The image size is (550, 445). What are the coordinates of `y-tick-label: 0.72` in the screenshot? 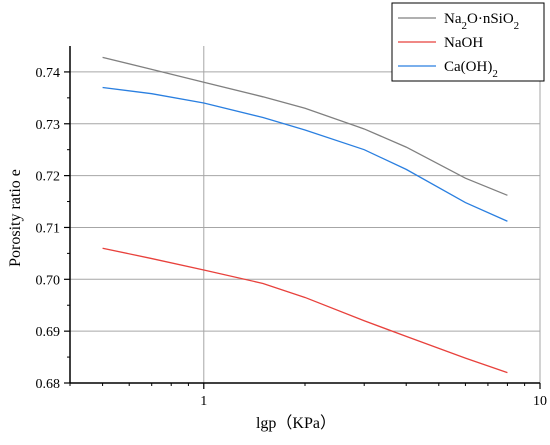 It's located at (48, 177).